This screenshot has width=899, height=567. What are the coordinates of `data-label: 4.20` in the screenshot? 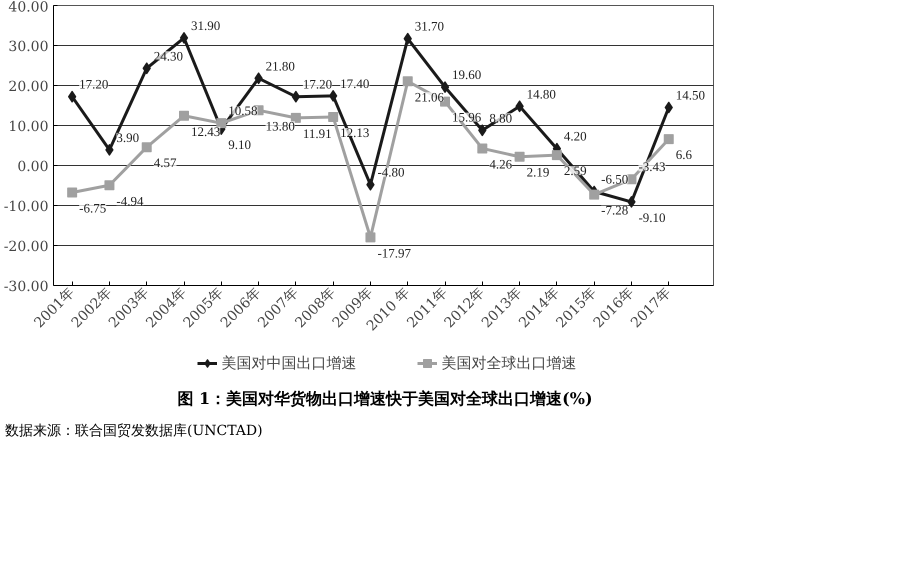 It's located at (575, 136).